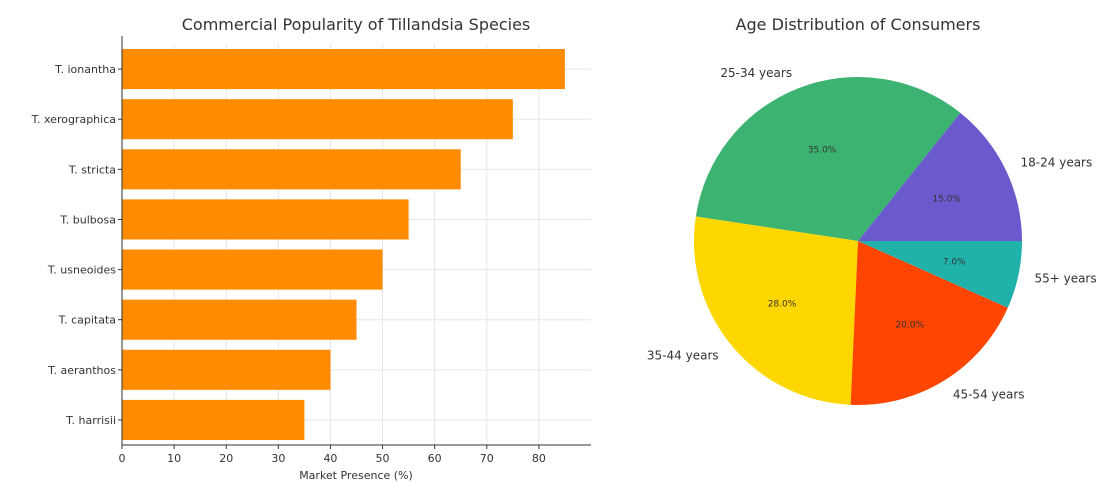  Describe the element at coordinates (909, 326) in the screenshot. I see `pie-percent-label: 20.0%` at that location.